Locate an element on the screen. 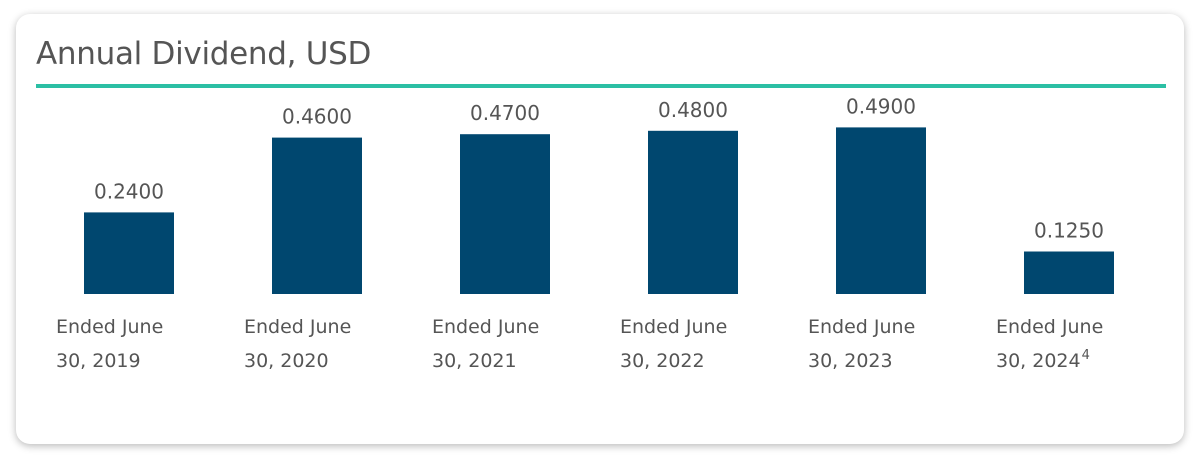 This screenshot has height=466, width=1200. category-label-2-year: 30, 2021 is located at coordinates (474, 361).